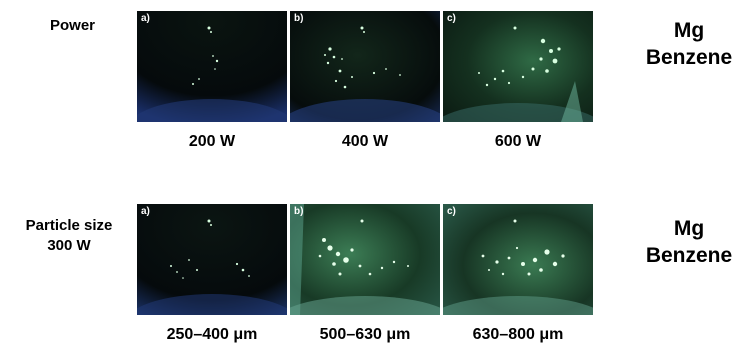 Image resolution: width=743 pixels, height=350 pixels. I want to click on photo-panel-row2-b: b), so click(365, 259).